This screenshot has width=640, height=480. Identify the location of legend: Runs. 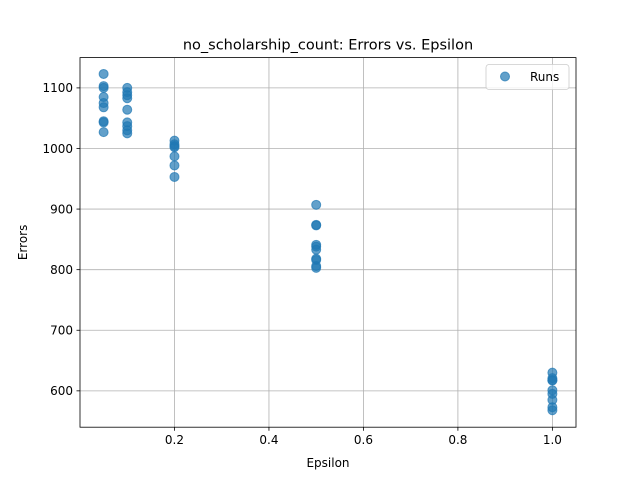
(527, 77).